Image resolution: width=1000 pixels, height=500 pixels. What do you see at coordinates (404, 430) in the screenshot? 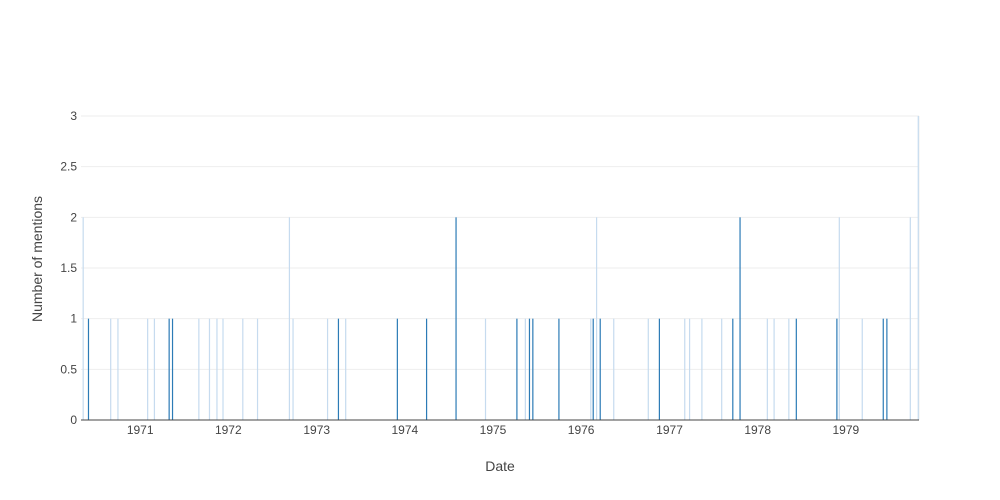
I see `x-tick-label: 1974` at bounding box center [404, 430].